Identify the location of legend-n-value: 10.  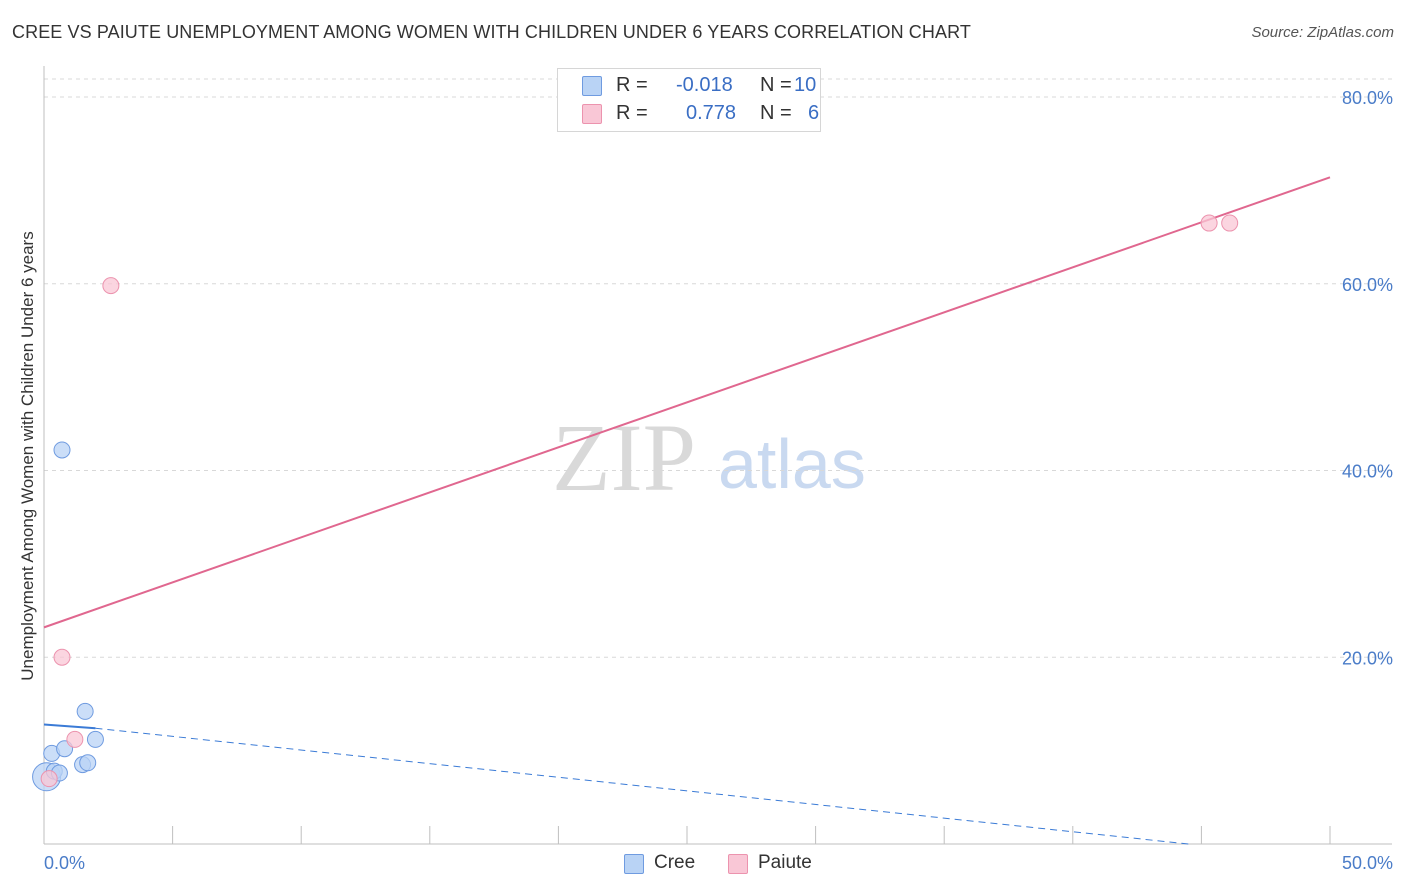
(805, 85).